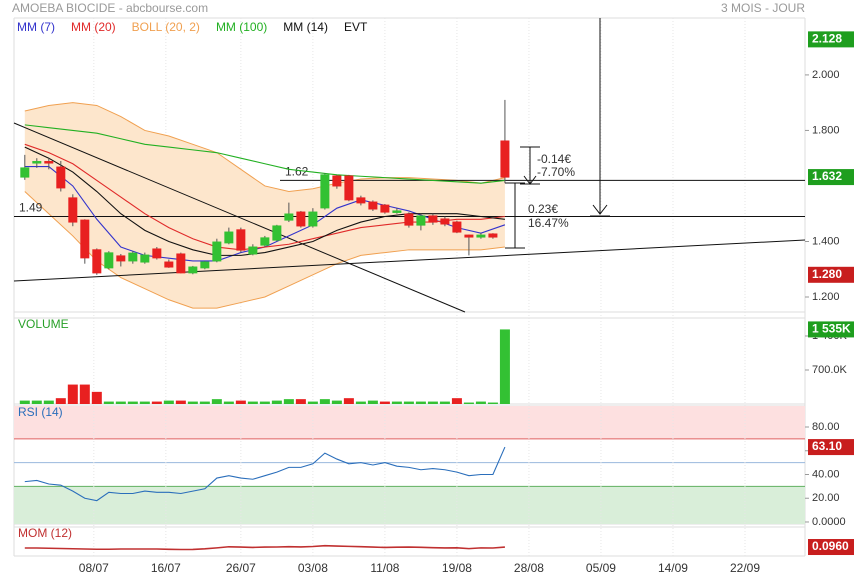 The image size is (855, 580). What do you see at coordinates (763, 8) in the screenshot?
I see `chart-subtitle: 3 MOIS - JOUR` at bounding box center [763, 8].